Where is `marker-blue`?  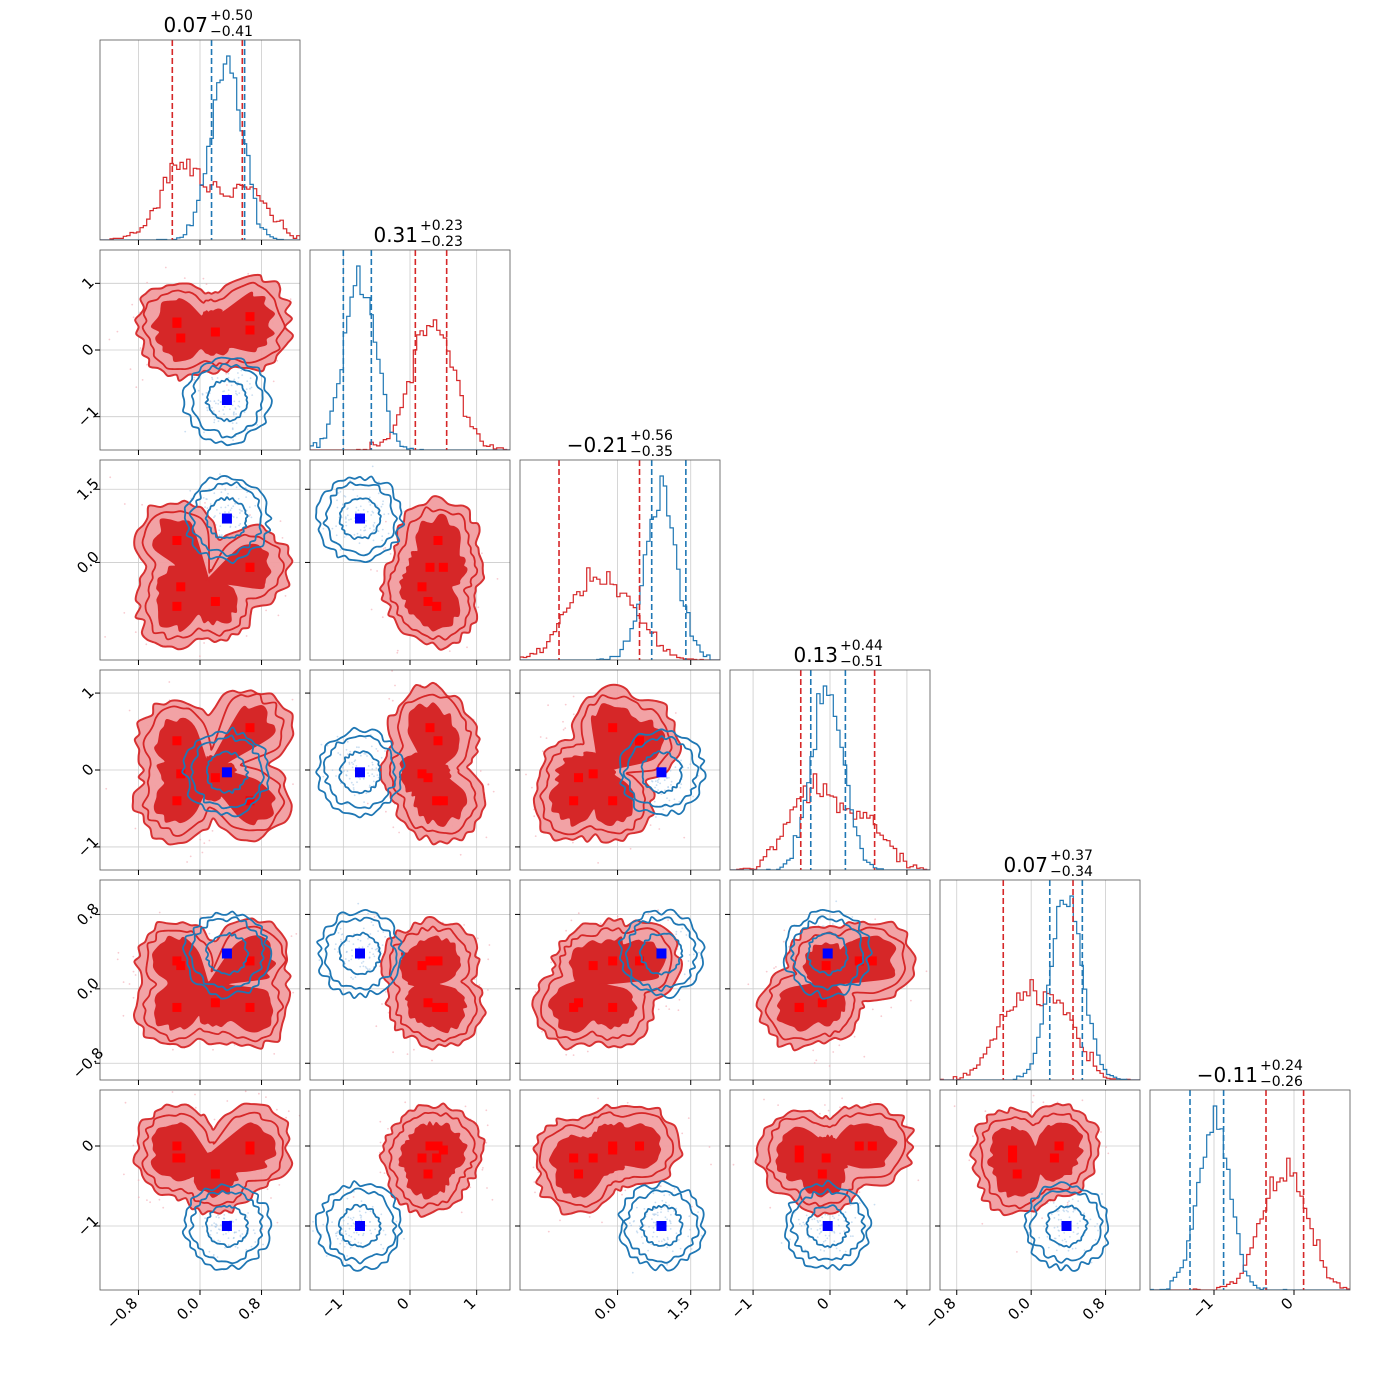
marker-blue is located at coordinates (226, 772).